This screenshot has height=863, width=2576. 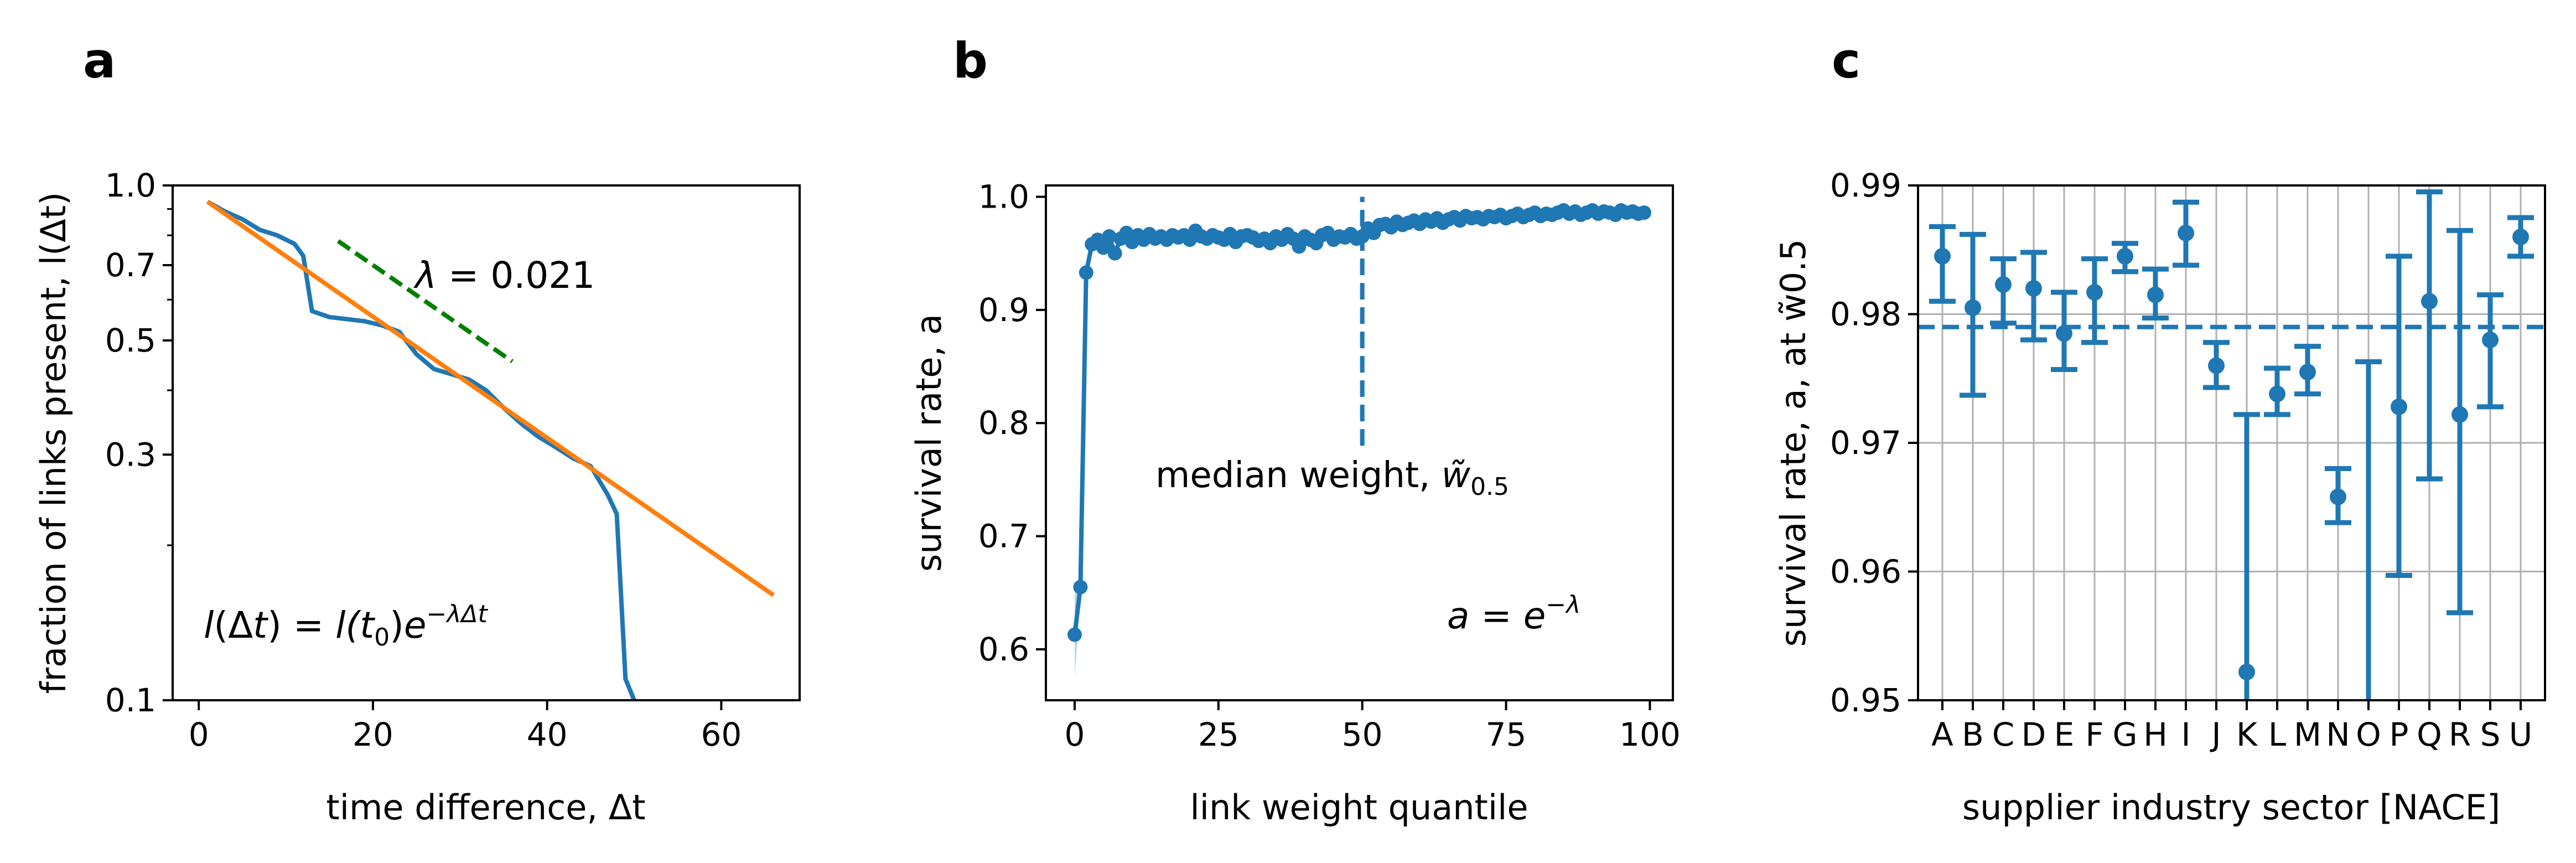 What do you see at coordinates (2429, 734) in the screenshot?
I see `x-tick-label-Q: Q` at bounding box center [2429, 734].